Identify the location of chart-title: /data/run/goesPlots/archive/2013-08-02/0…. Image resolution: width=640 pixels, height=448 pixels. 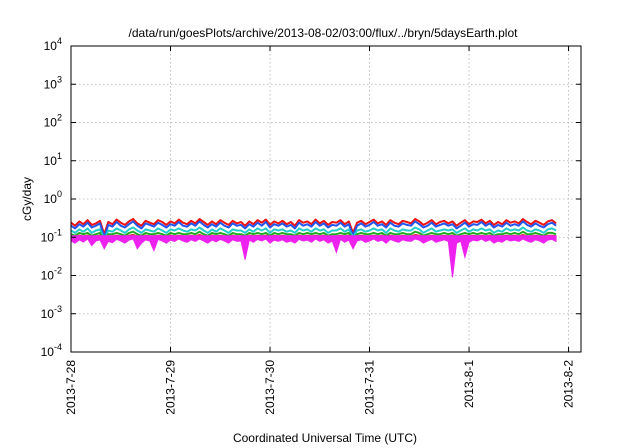
(324, 33).